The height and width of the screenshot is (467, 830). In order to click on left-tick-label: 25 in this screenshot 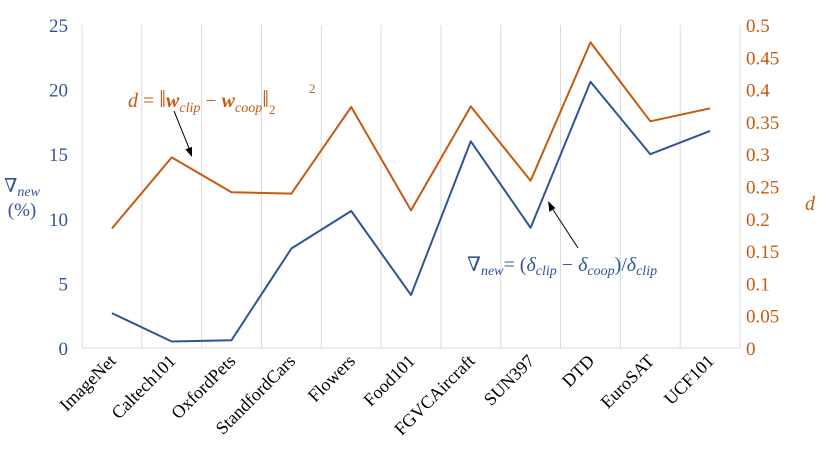, I will do `click(58, 26)`.